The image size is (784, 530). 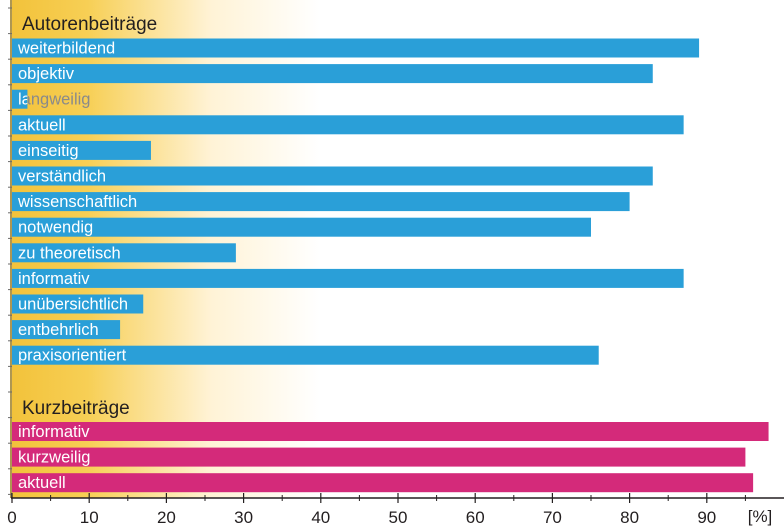 What do you see at coordinates (629, 517) in the screenshot?
I see `x-tick-label: 80` at bounding box center [629, 517].